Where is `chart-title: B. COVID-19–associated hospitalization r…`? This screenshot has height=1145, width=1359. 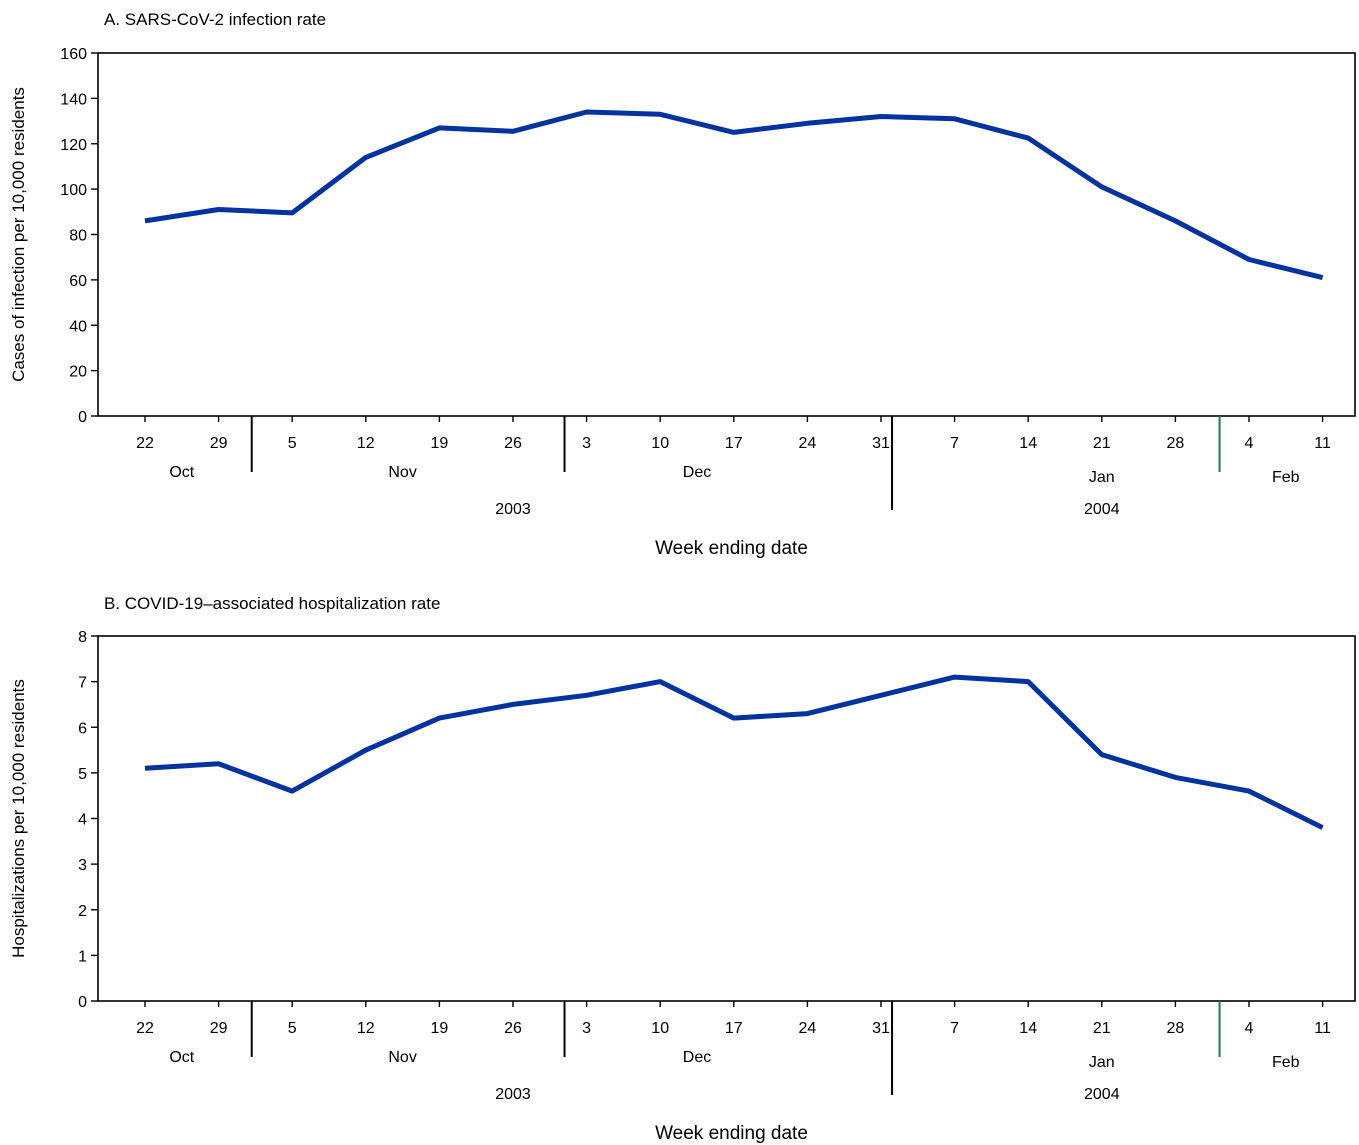 chart-title: B. COVID-19–associated hospitalization r… is located at coordinates (272, 603).